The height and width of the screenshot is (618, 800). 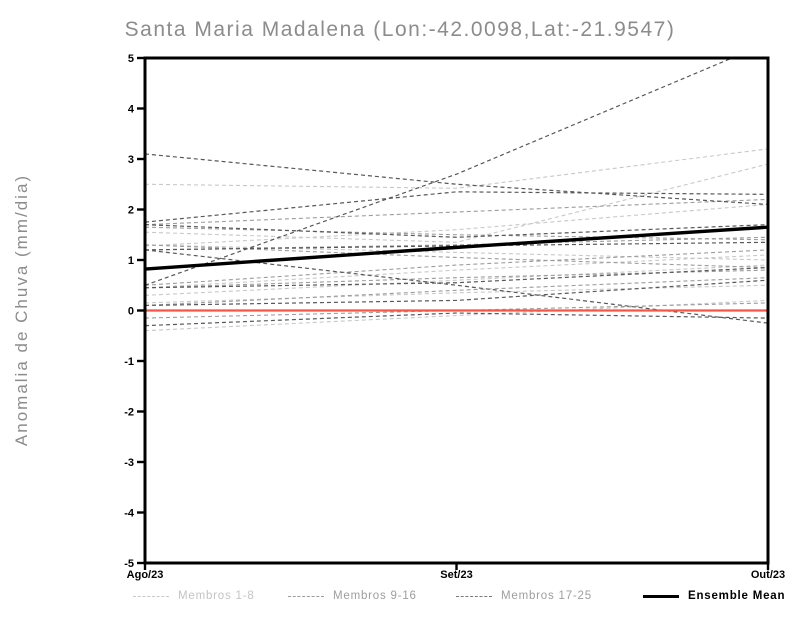 I want to click on y-tick-label: 2, so click(x=131, y=211).